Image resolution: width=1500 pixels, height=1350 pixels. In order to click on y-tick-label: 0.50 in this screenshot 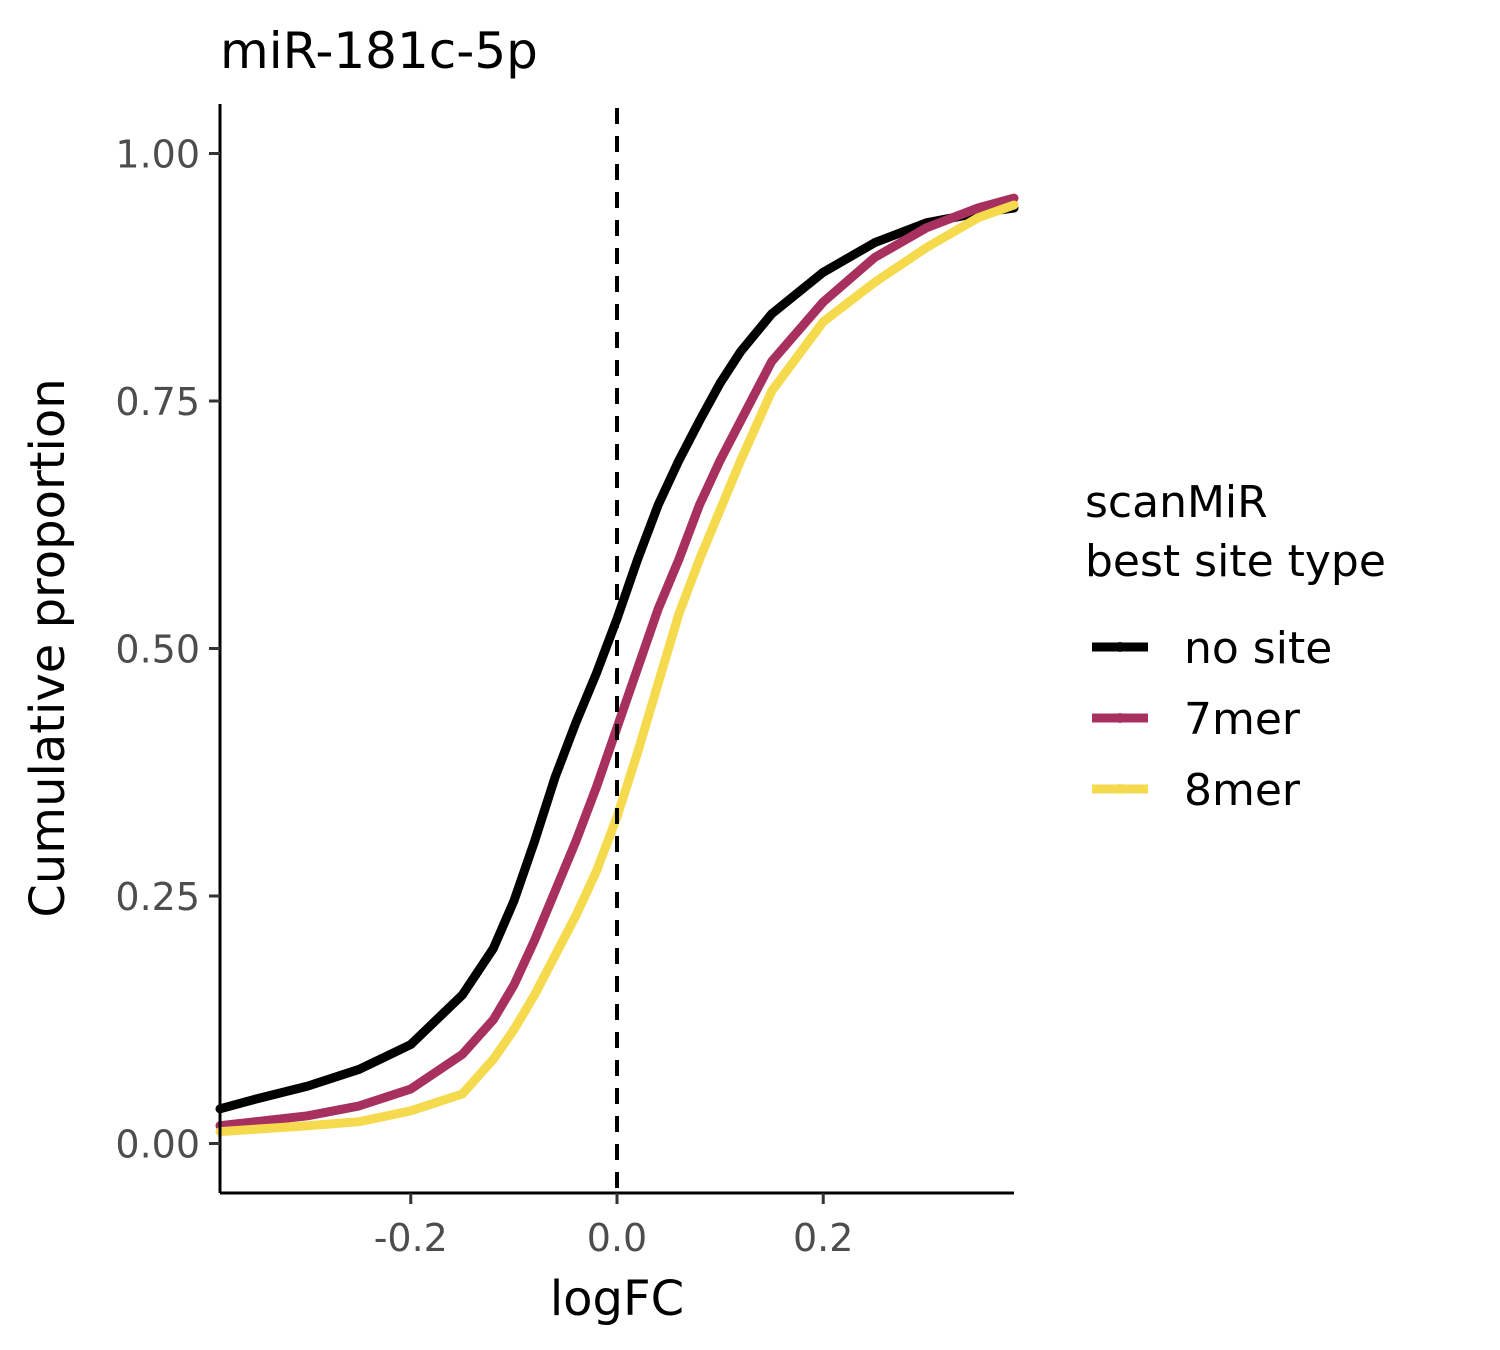, I will do `click(157, 650)`.